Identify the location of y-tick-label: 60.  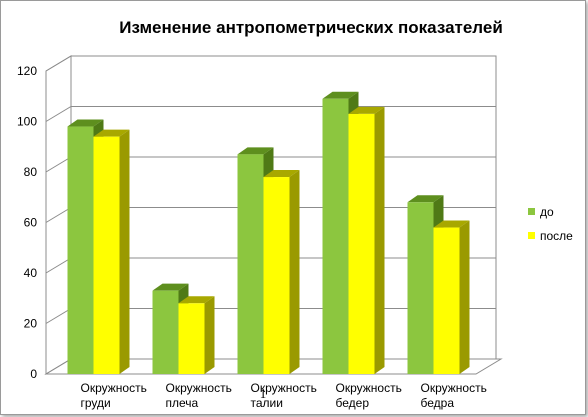
(31, 223).